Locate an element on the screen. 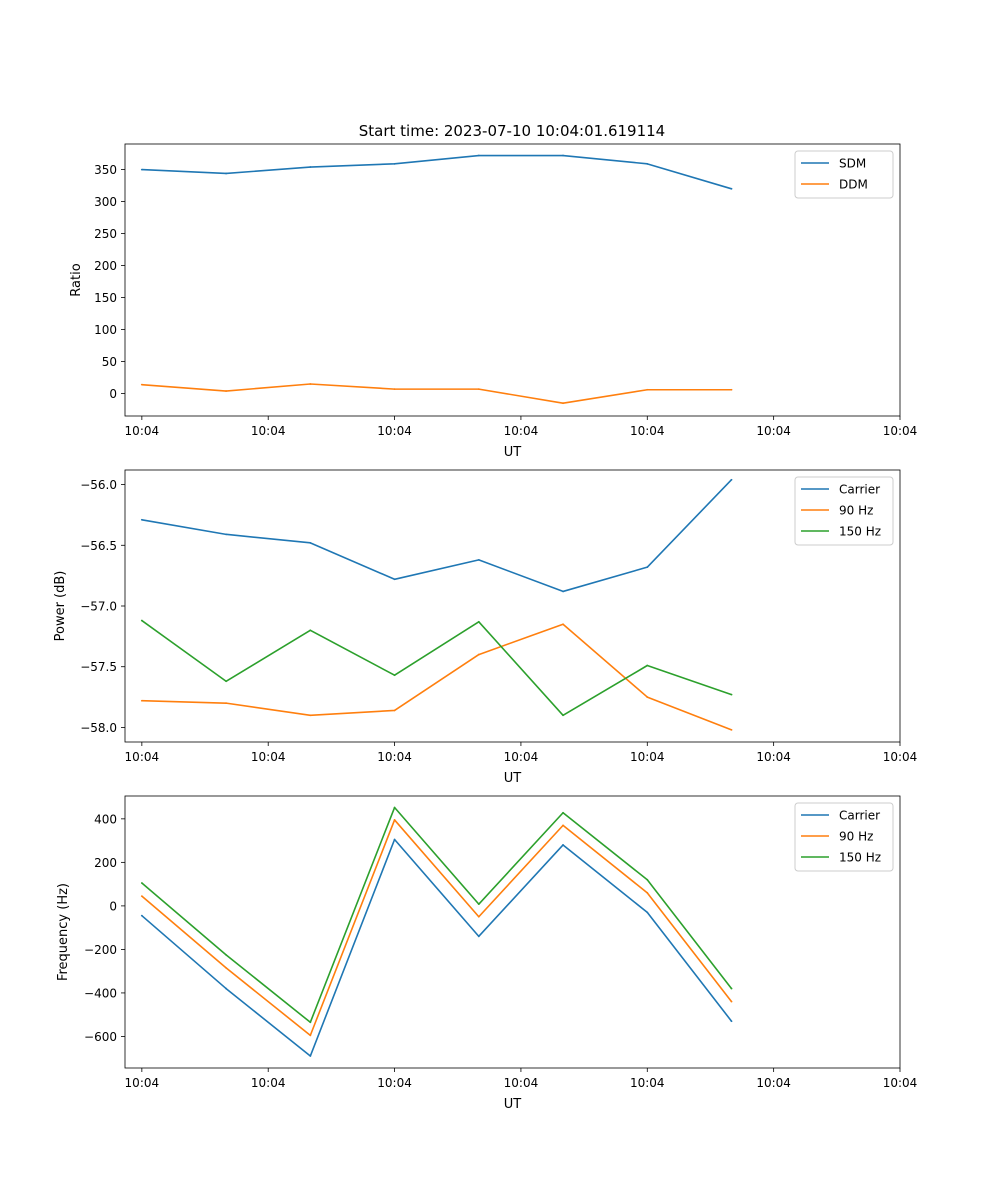 The image size is (1000, 1200). y-tick-label: −600 is located at coordinates (100, 1037).